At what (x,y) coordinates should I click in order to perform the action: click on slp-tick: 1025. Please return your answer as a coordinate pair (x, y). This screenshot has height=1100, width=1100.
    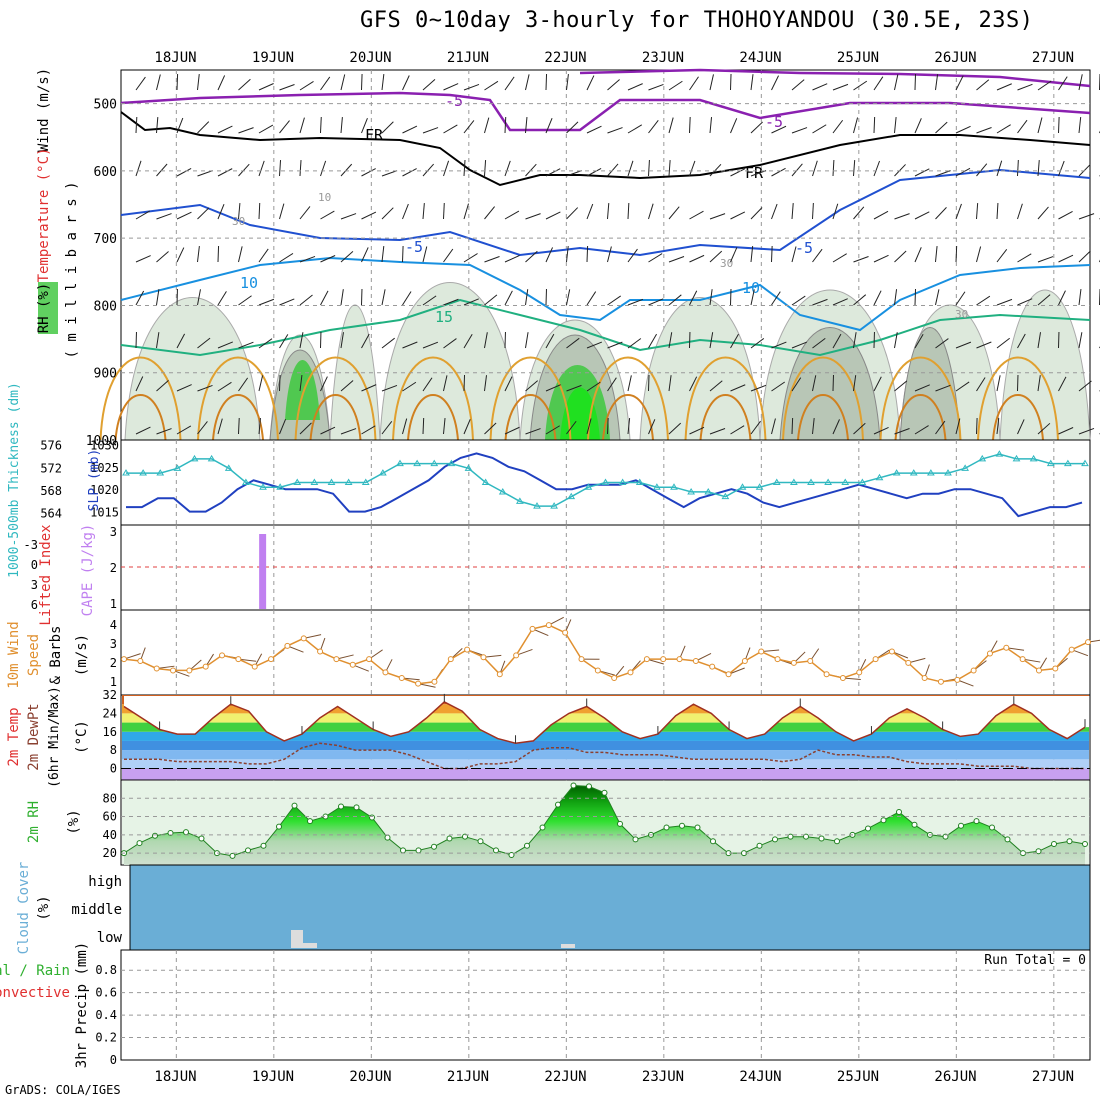
    Looking at the image, I should click on (104, 468).